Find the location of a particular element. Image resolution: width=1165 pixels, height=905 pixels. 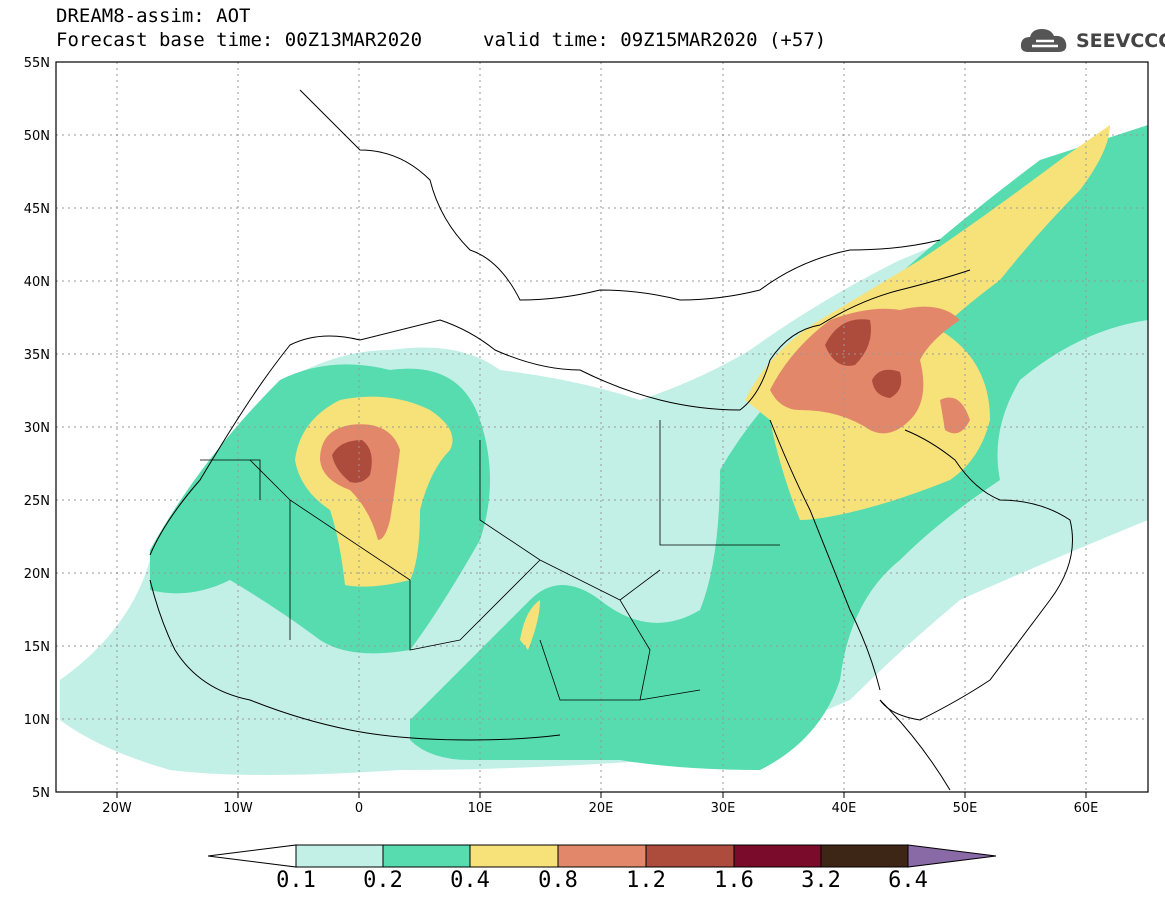

lon-label: 60E is located at coordinates (1086, 808).